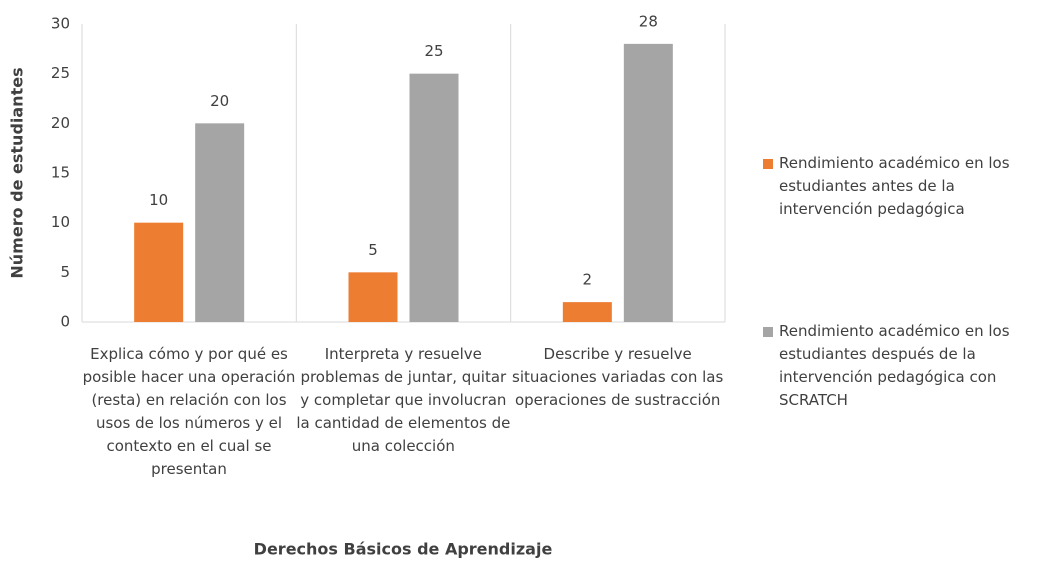 This screenshot has width=1045, height=571. Describe the element at coordinates (60, 24) in the screenshot. I see `y-tick-label: 30` at that location.